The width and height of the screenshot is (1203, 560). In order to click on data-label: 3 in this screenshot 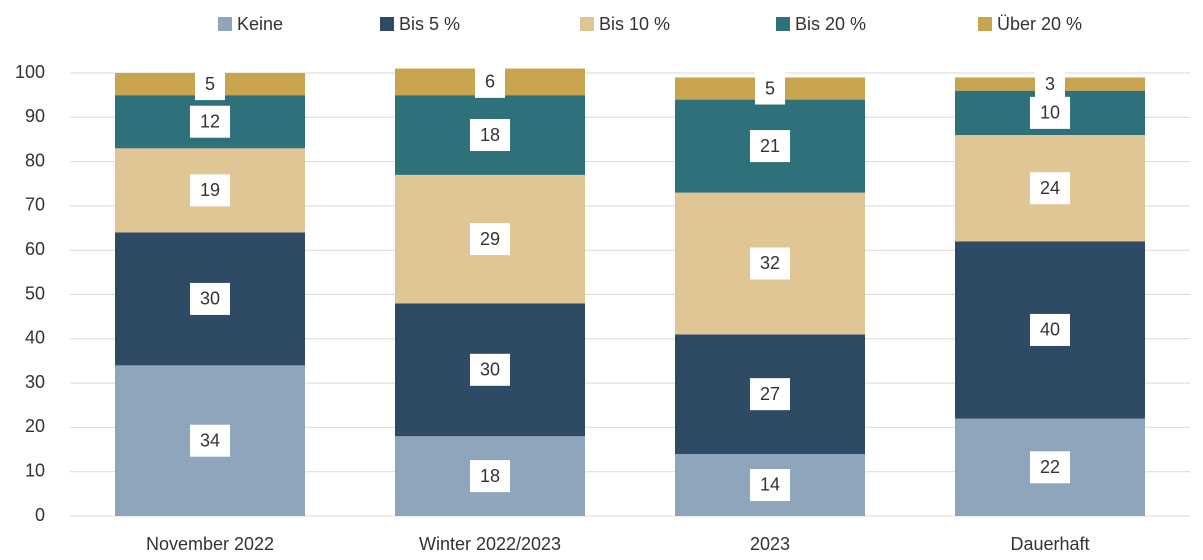, I will do `click(1050, 84)`.